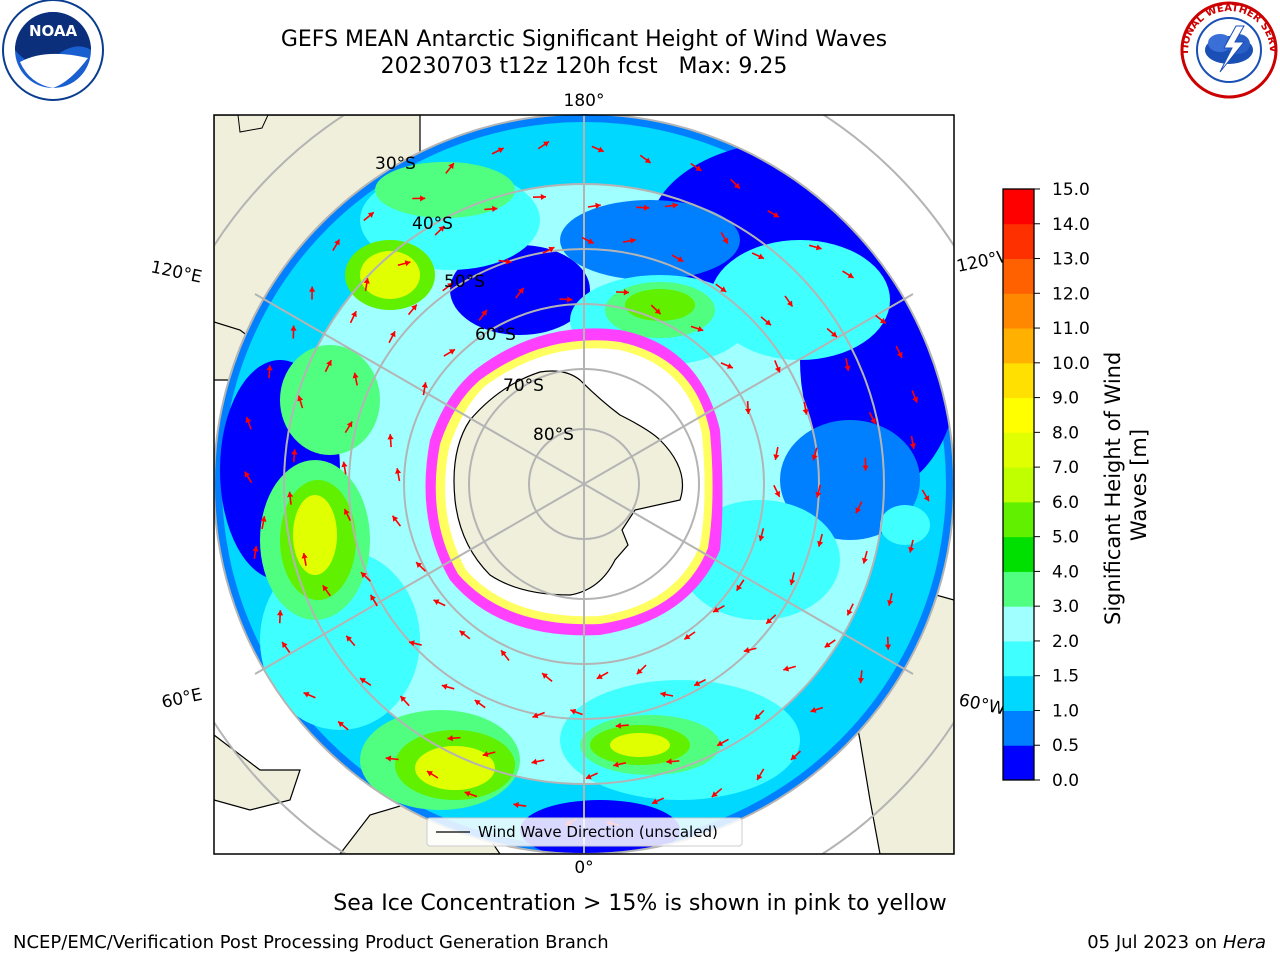  I want to click on lon-label-bottom: 0°, so click(583, 868).